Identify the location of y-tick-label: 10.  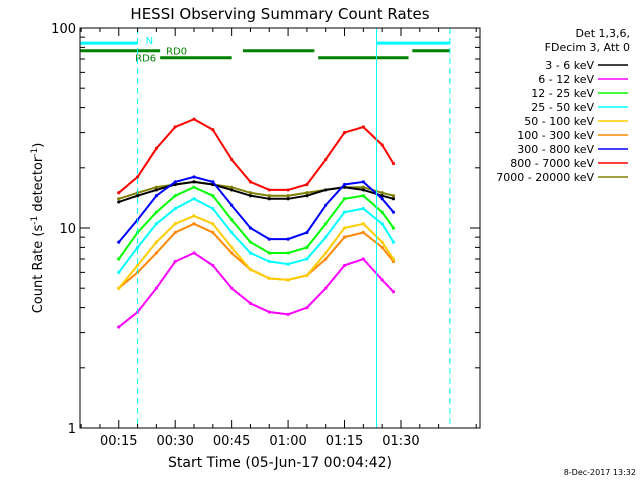
(67, 229).